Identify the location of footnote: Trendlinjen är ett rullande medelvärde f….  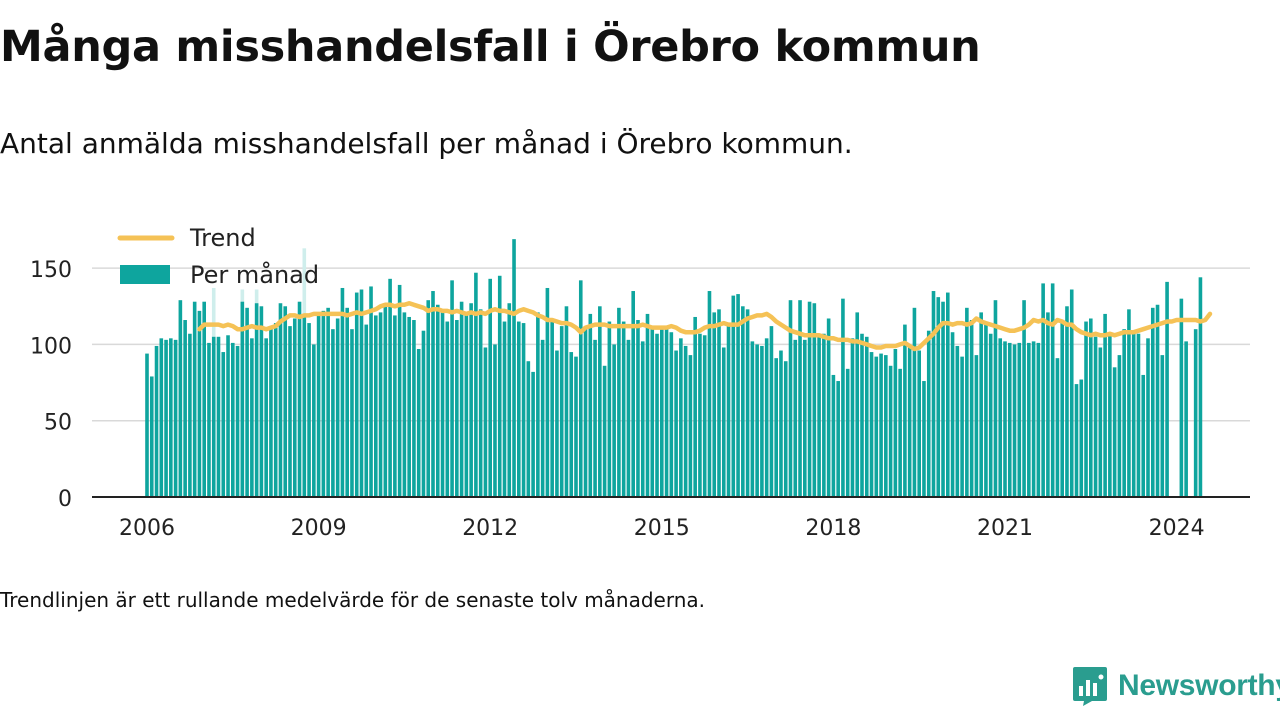
(353, 600).